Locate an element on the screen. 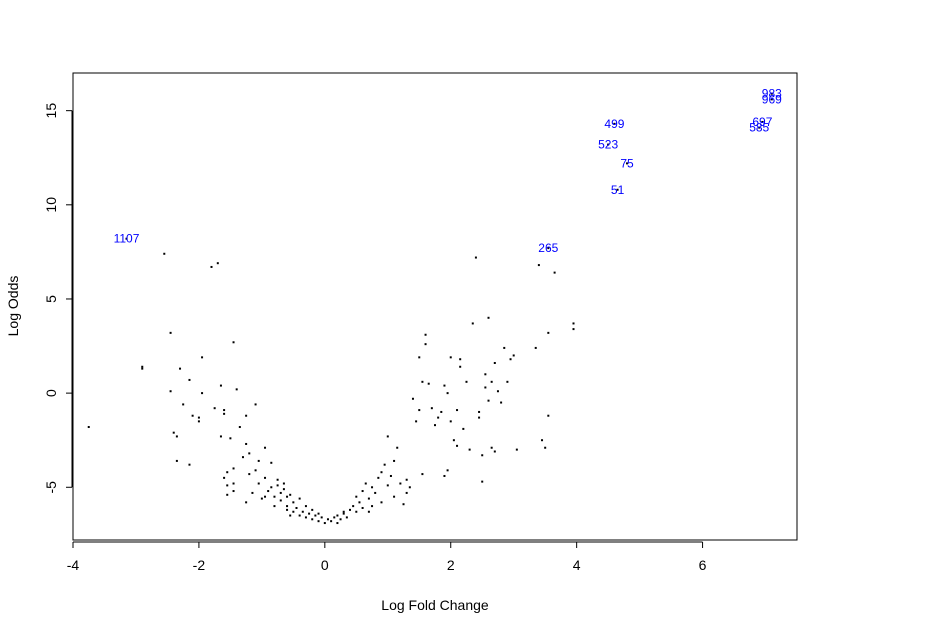 Image resolution: width=942 pixels, height=631 pixels. x-axis: -4 -2 0 2 4 6 is located at coordinates (387, 557).